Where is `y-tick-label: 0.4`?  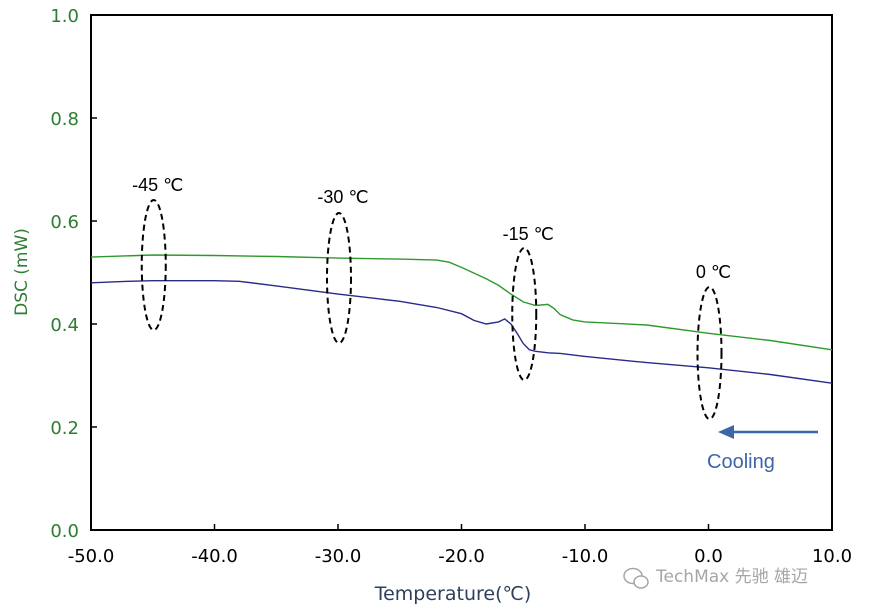
y-tick-label: 0.4 is located at coordinates (64, 325).